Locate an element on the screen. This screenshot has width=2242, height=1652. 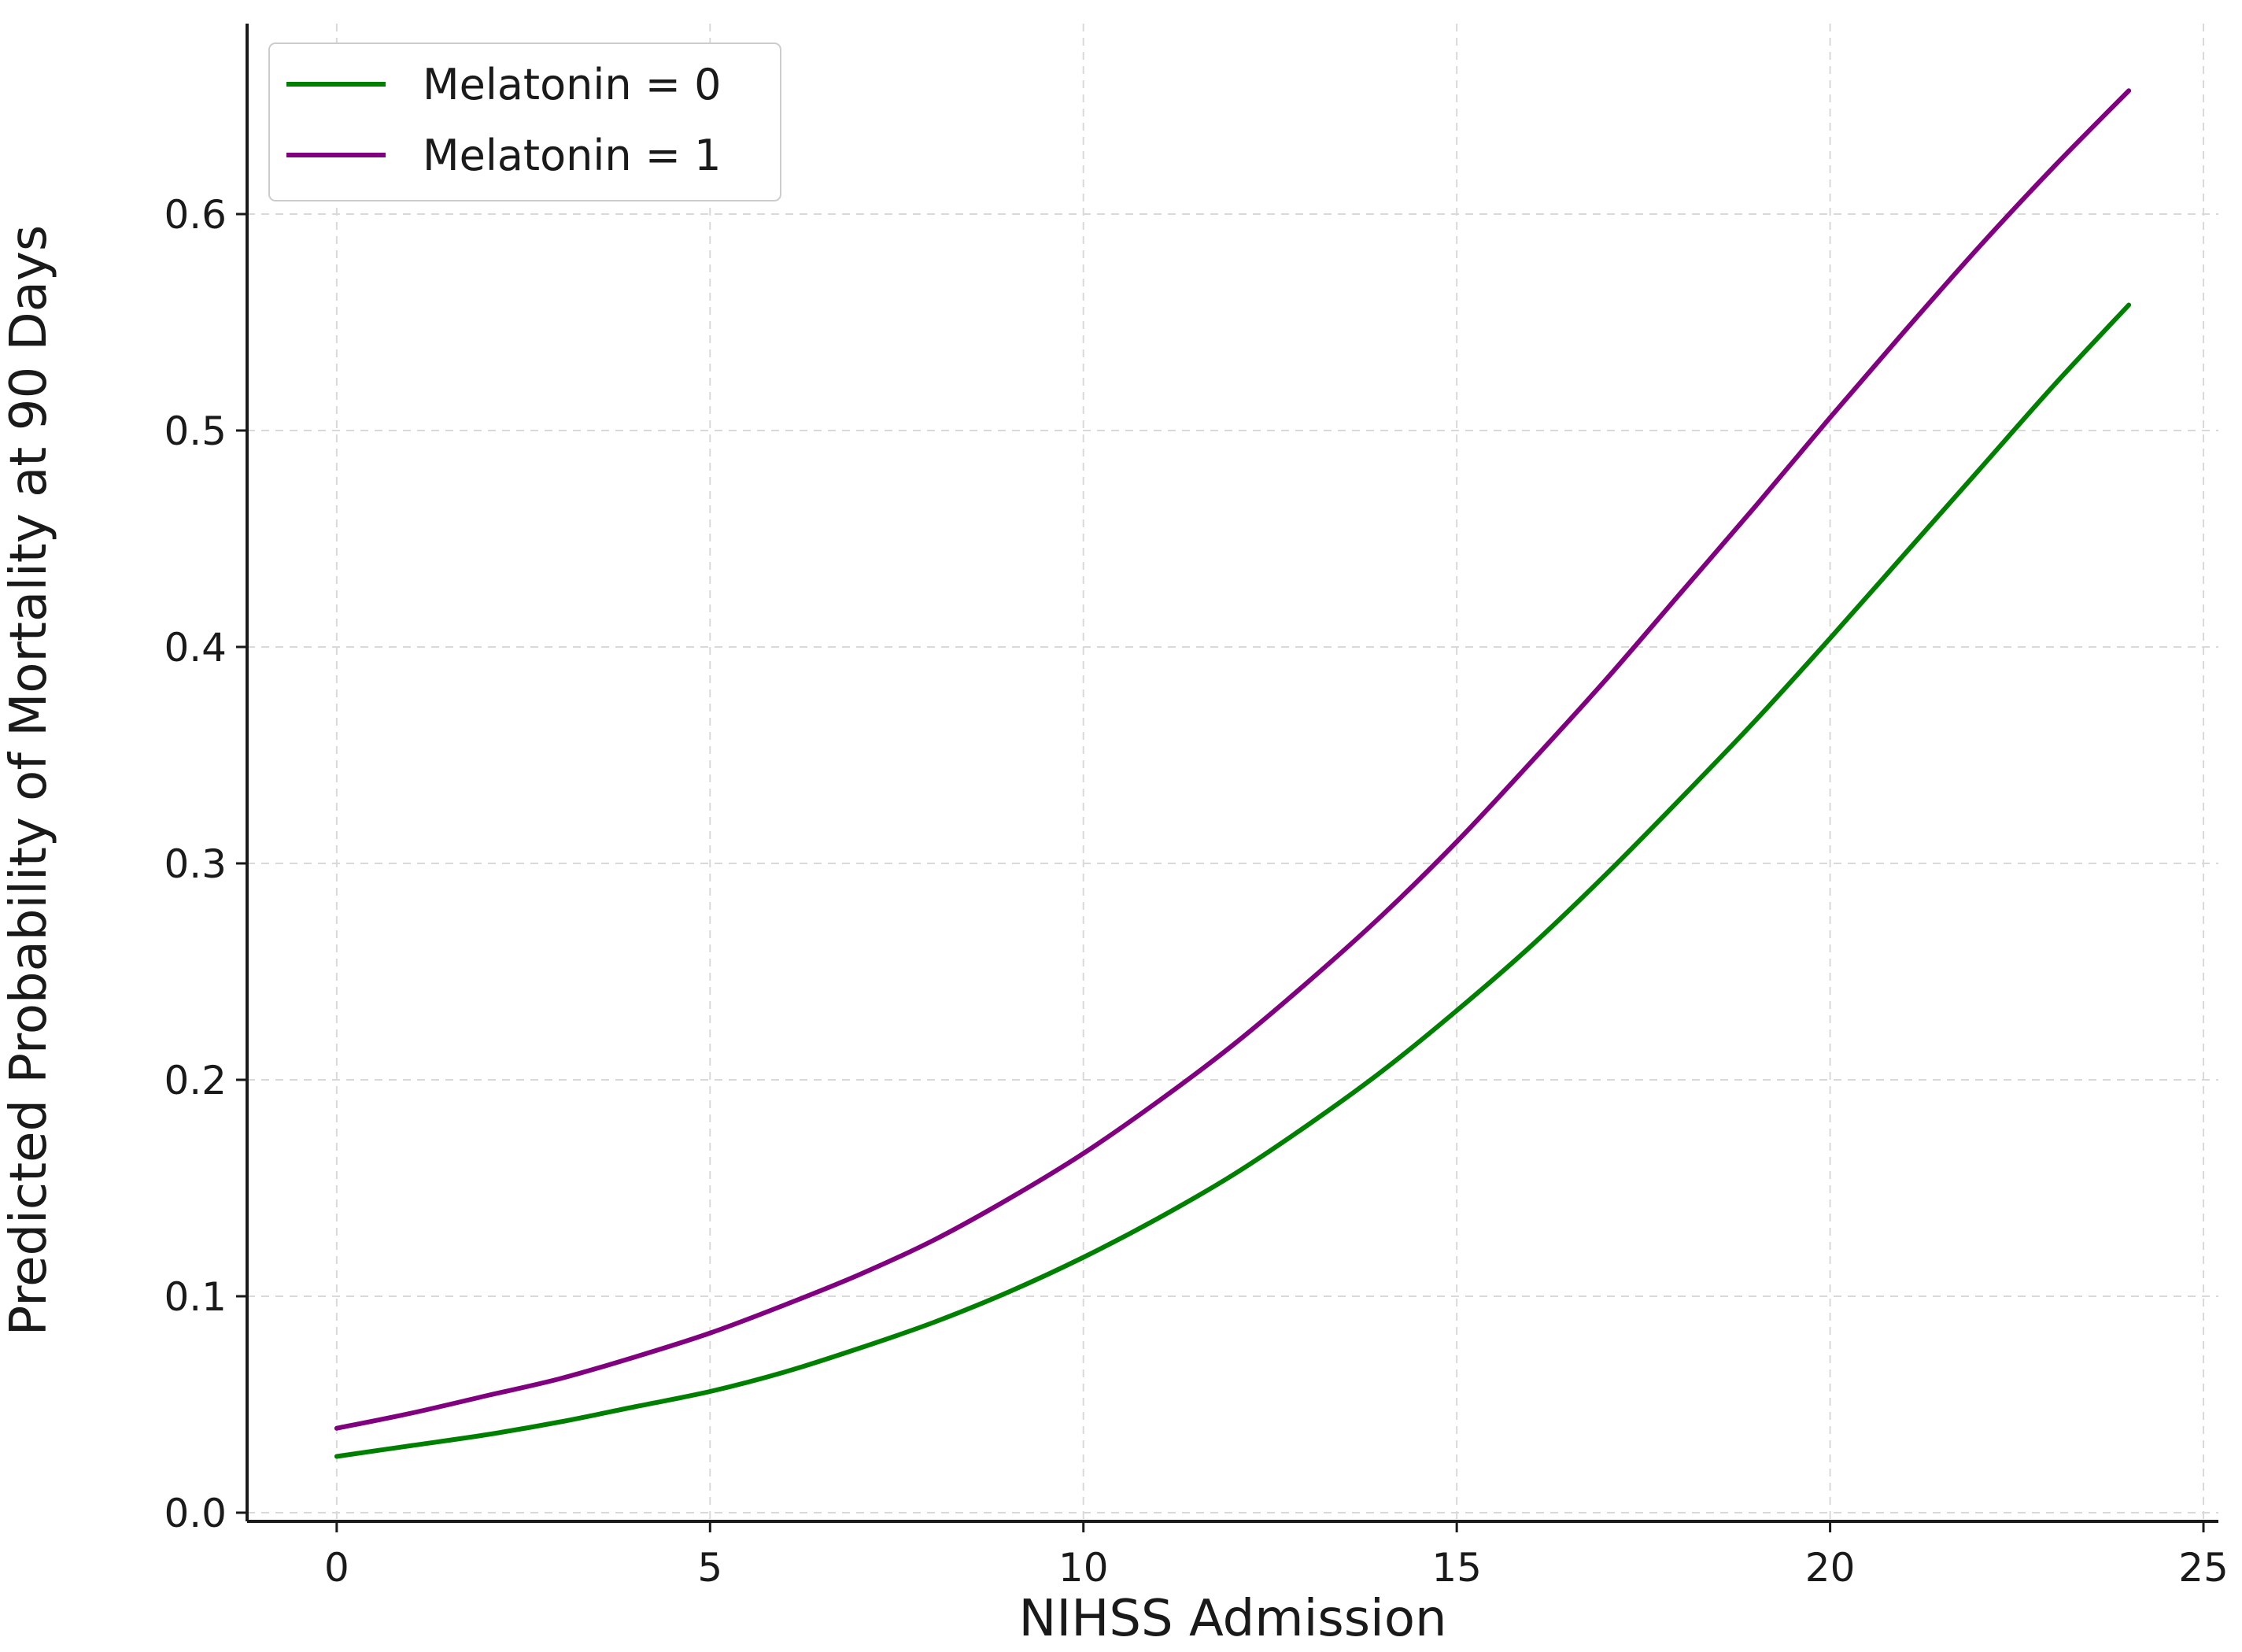
y-tick-label: 0.4 is located at coordinates (195, 648).